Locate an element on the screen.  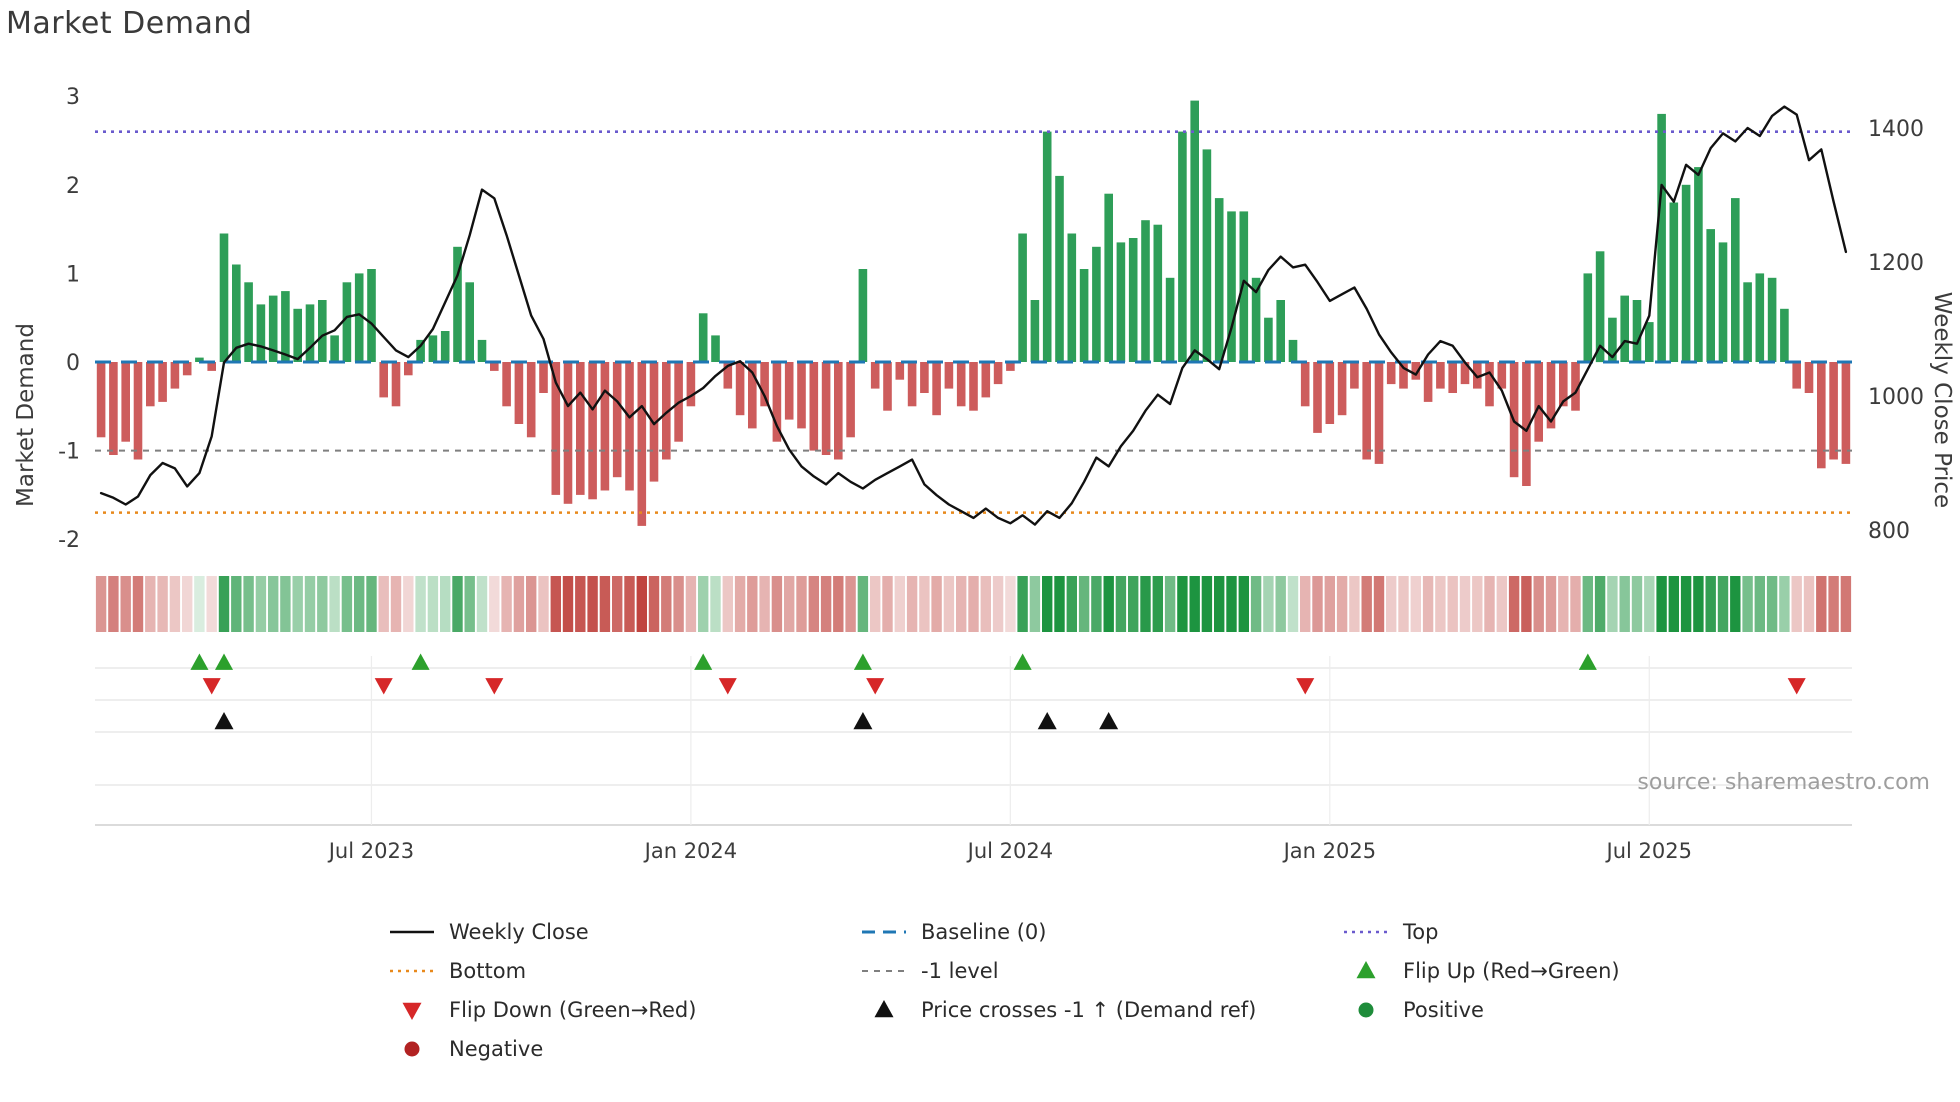
flip-up-marker is located at coordinates (1022, 661).